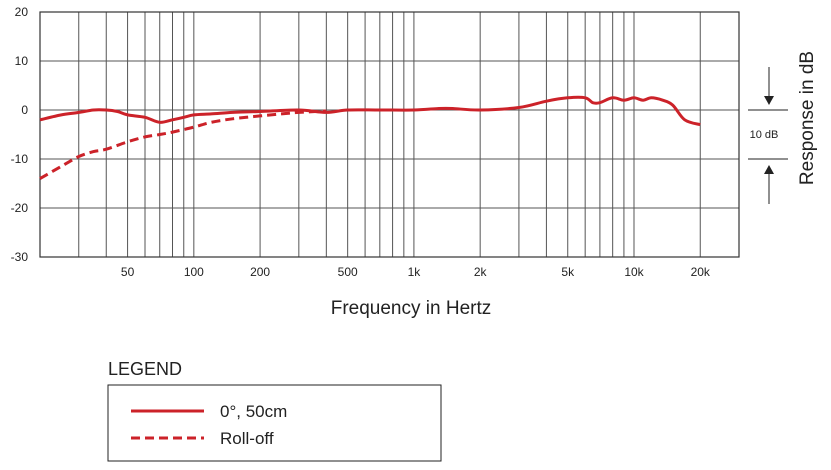  I want to click on x-axis-ticks: 50 100 200 500 1k 2k 5k 10k 20k, so click(416, 272).